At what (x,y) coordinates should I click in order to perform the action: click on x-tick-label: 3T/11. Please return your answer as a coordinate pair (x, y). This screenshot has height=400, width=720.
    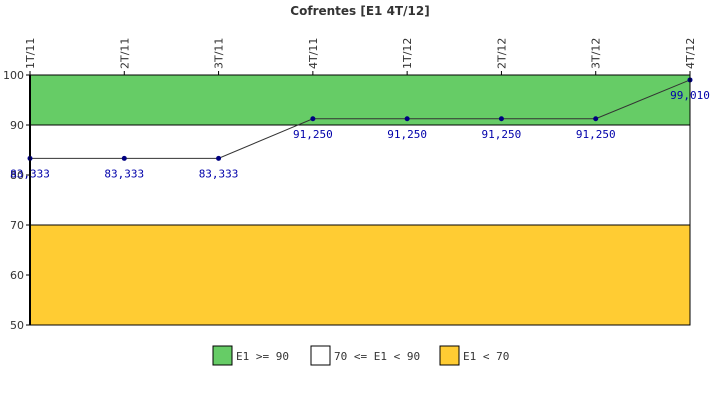
    Looking at the image, I should click on (219, 53).